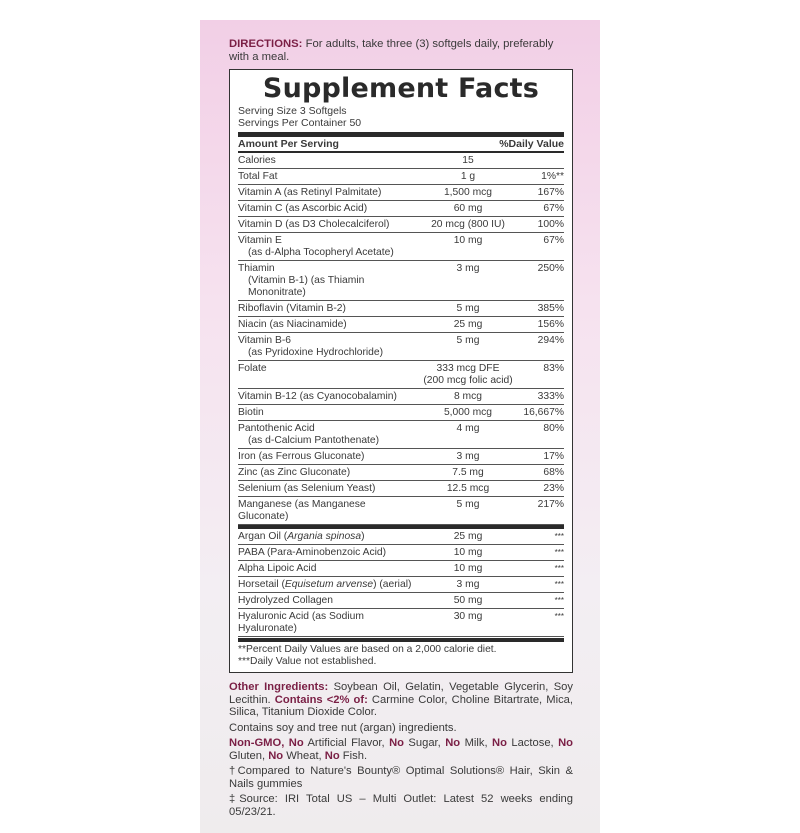 The width and height of the screenshot is (800, 833). I want to click on nutrient-row: Riboflavin (Vitamin B-2) 5 mg 385%, so click(401, 309).